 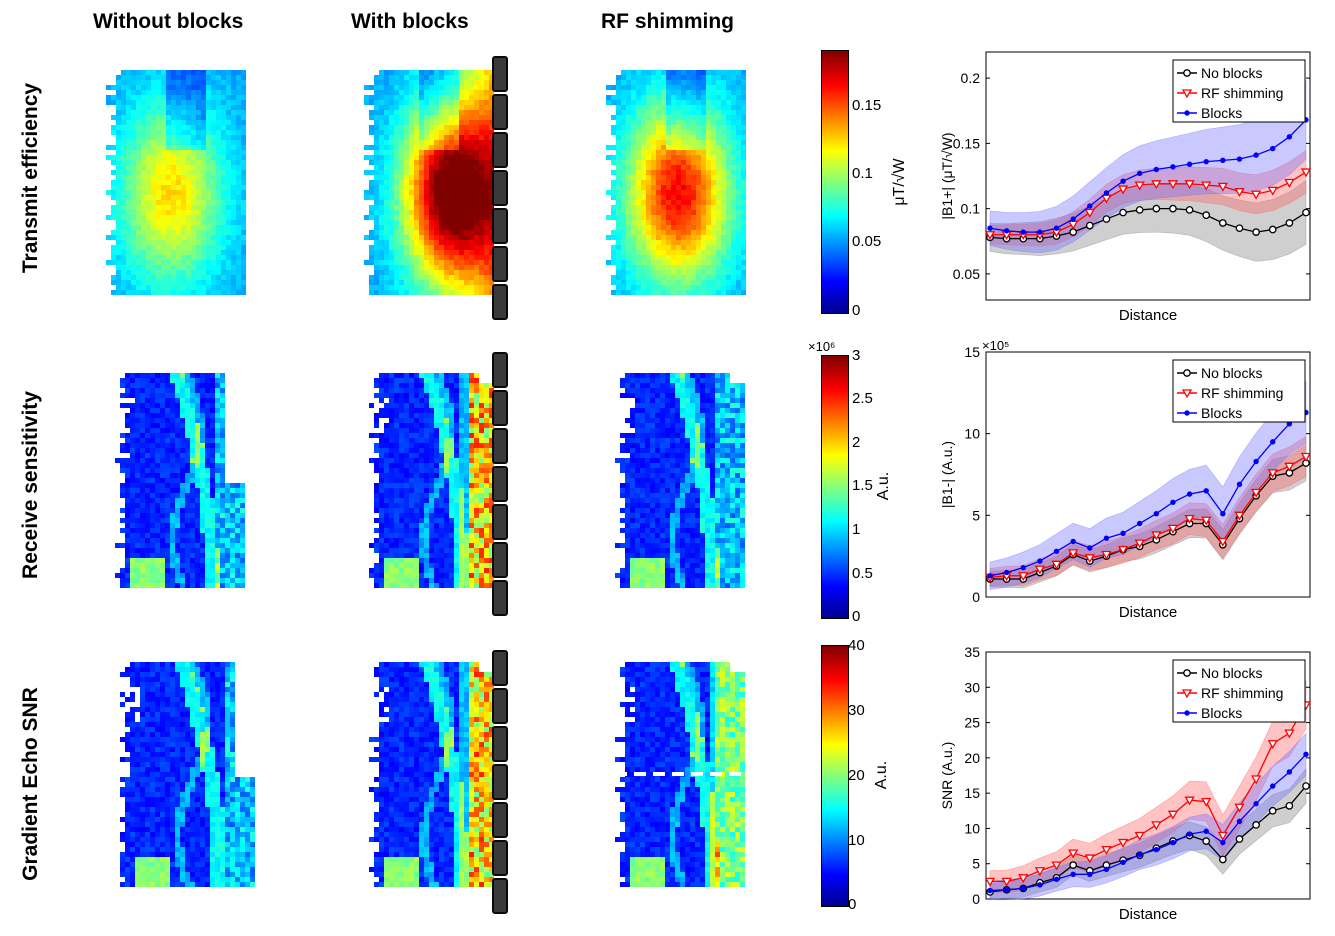 What do you see at coordinates (187, 774) in the screenshot?
I see `heatmap-snr-without-blocks` at bounding box center [187, 774].